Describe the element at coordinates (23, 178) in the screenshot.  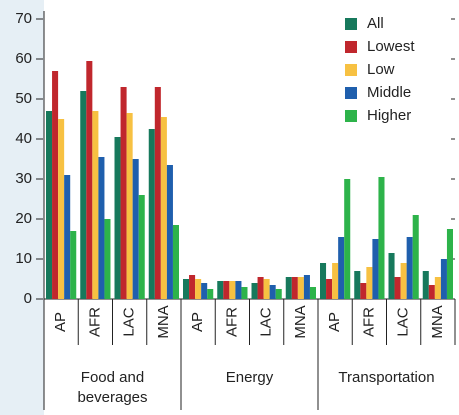
I see `y-tick-label: 30` at that location.